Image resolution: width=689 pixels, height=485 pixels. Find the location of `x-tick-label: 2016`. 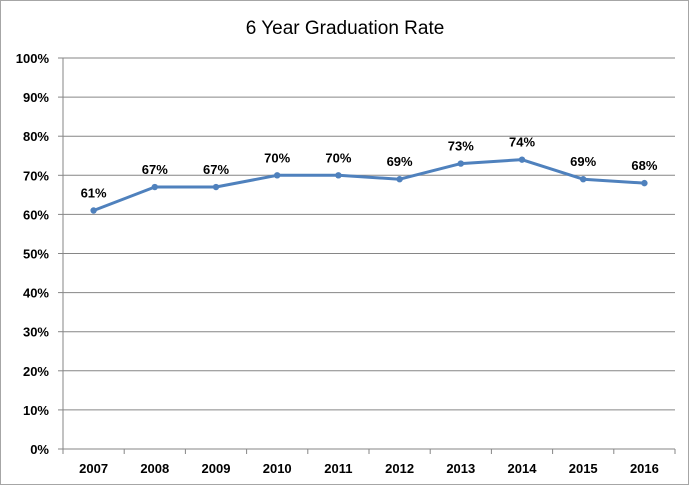

x-tick-label: 2016 is located at coordinates (644, 468).